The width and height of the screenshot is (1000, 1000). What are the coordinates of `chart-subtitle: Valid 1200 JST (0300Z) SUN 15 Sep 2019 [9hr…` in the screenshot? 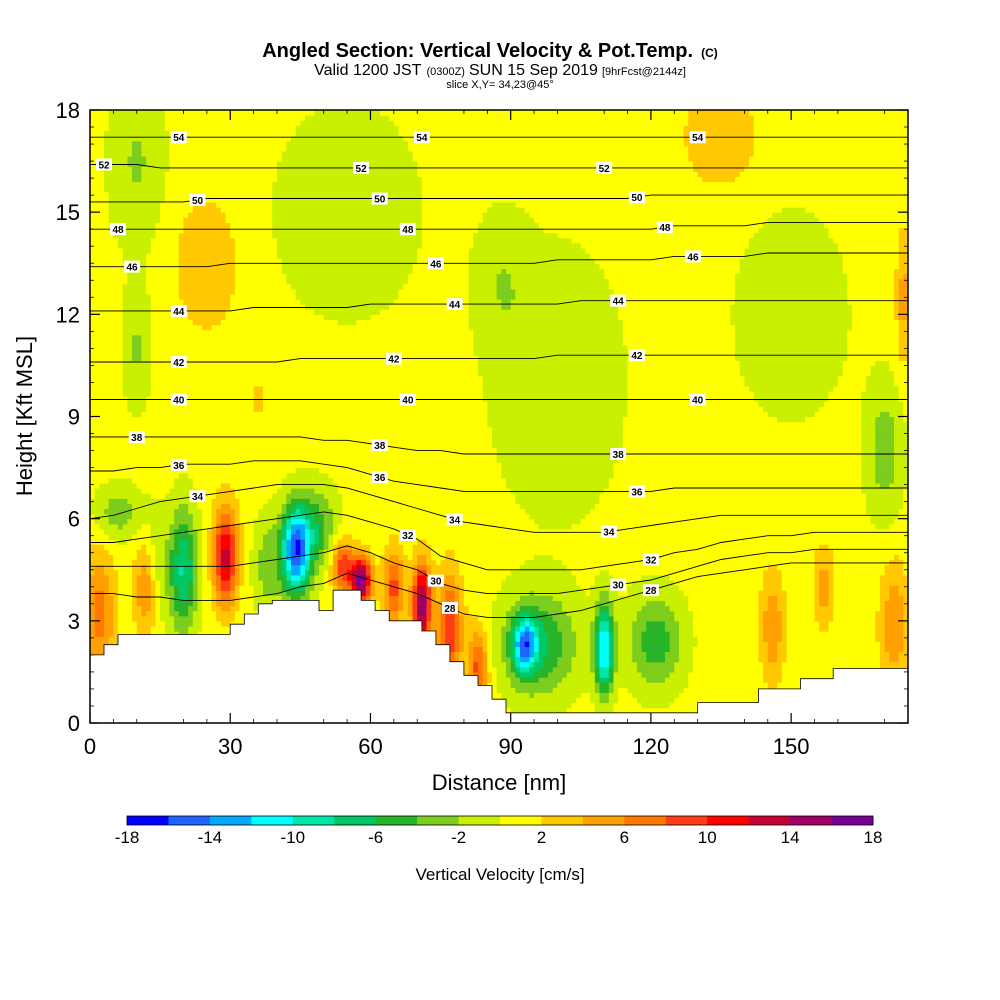 It's located at (500, 70).